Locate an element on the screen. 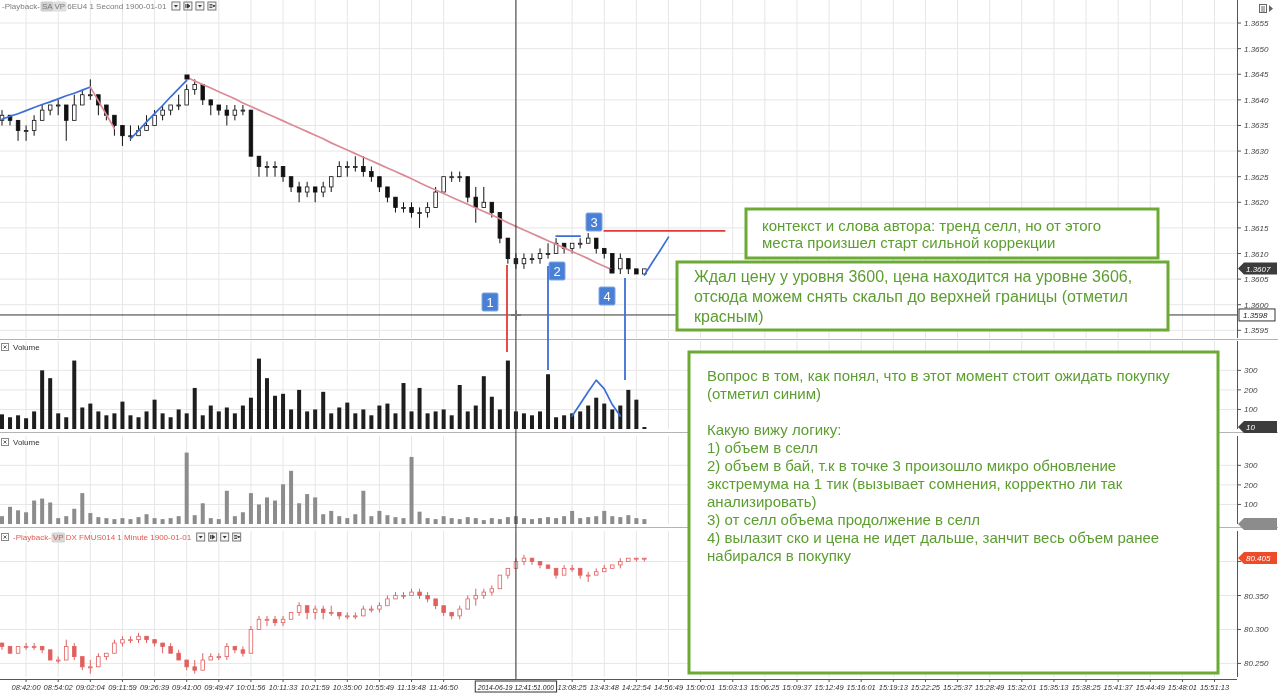 The height and width of the screenshot is (695, 1278). y-tick-label: 1.3630 is located at coordinates (1257, 152).